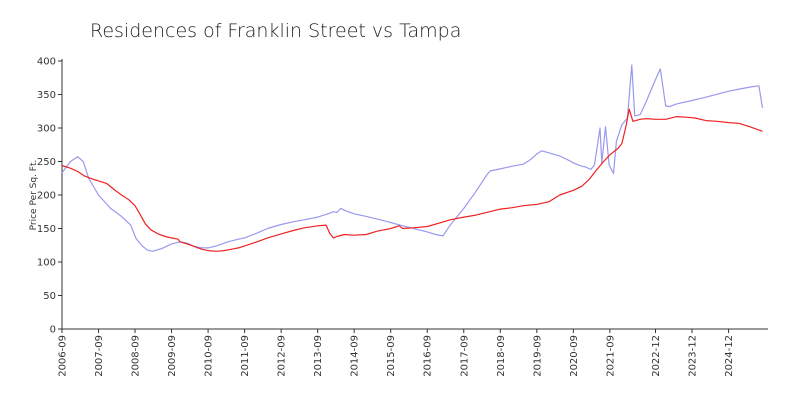 This screenshot has width=800, height=400. Describe the element at coordinates (46, 229) in the screenshot. I see `y-tick-label: 150` at that location.